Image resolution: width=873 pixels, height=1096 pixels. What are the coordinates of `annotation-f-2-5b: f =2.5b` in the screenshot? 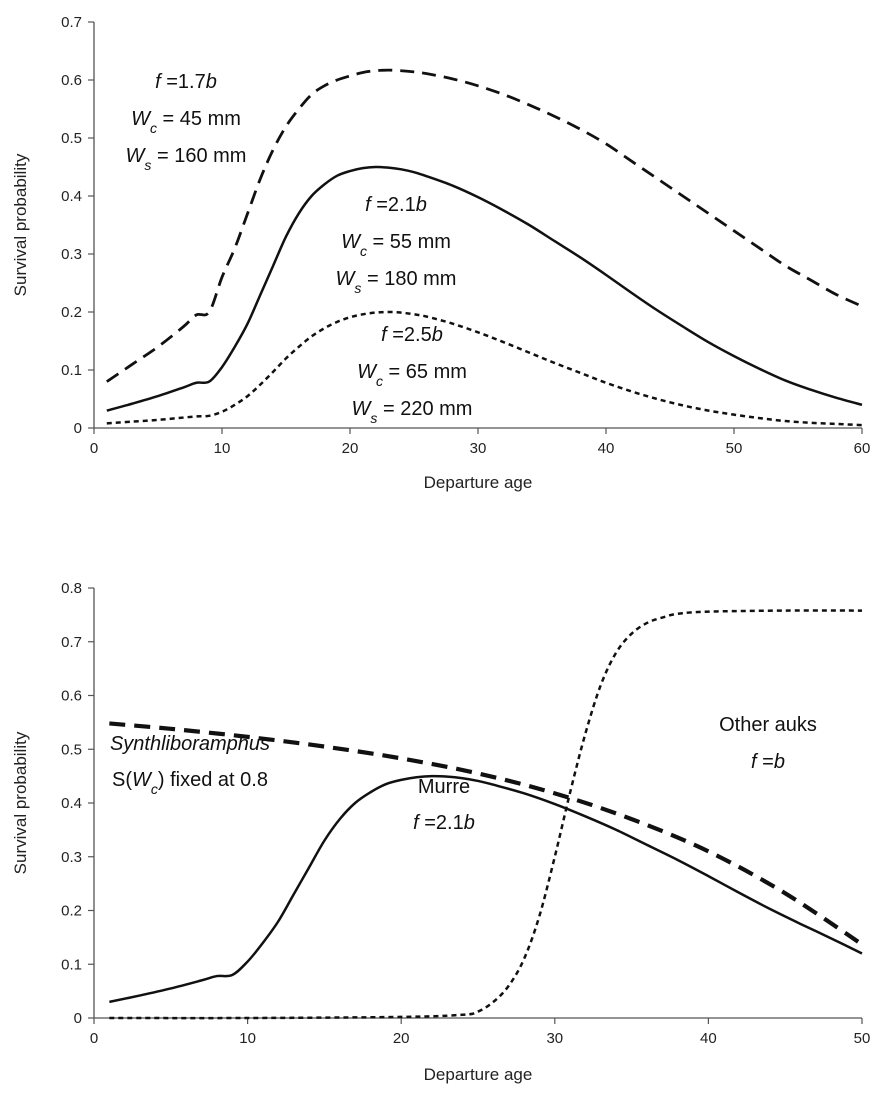 It's located at (412, 335).